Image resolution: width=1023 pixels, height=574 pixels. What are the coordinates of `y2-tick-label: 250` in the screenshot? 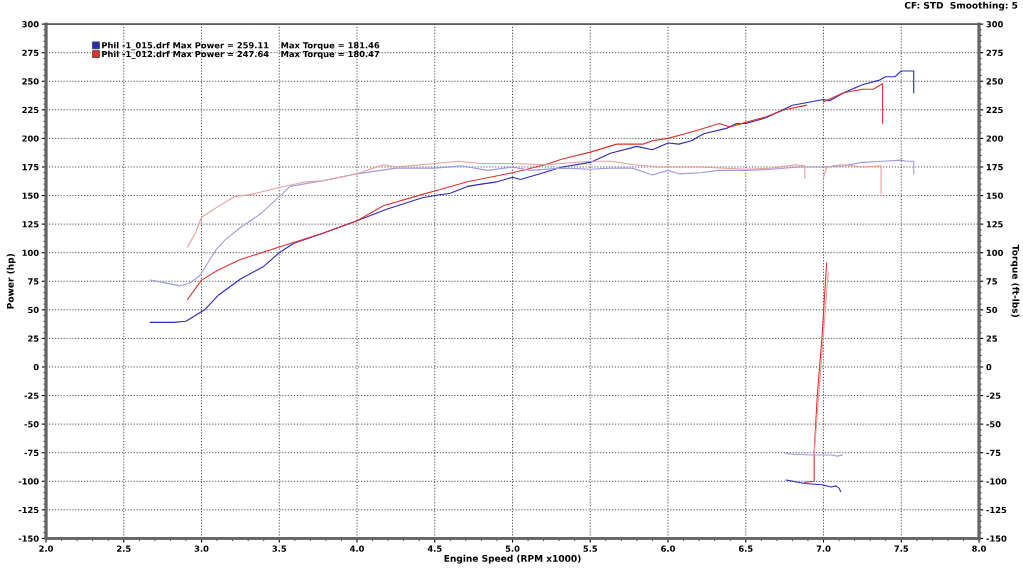 It's located at (994, 81).